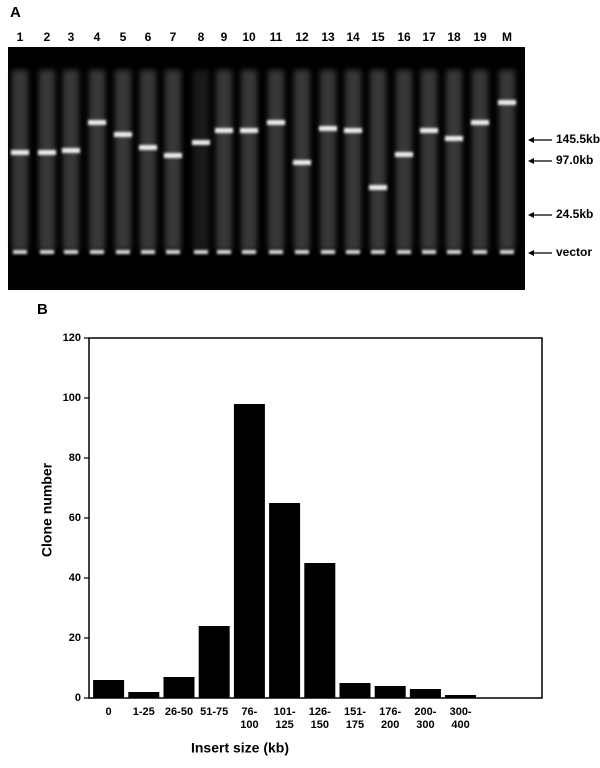  What do you see at coordinates (148, 37) in the screenshot?
I see `lane-label: 6` at bounding box center [148, 37].